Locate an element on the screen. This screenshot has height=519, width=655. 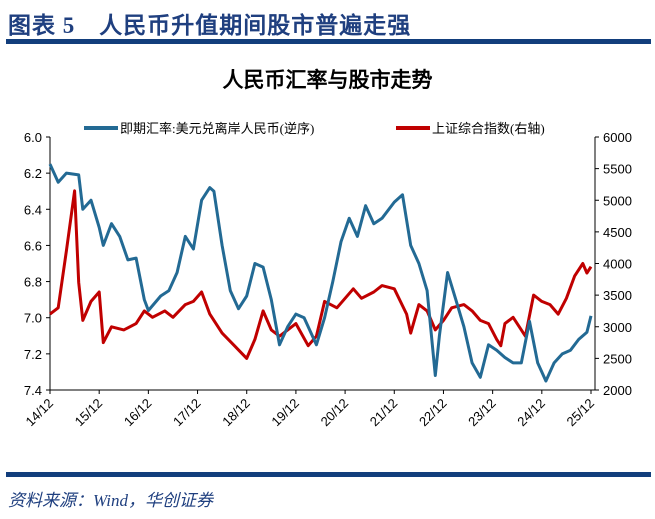
right-tick-label: 4000 is located at coordinates (617, 264).